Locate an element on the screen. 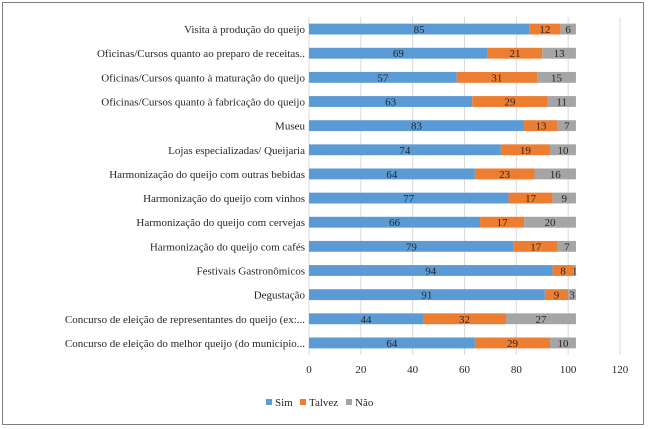 Image resolution: width=648 pixels, height=429 pixels. data-label: 1 is located at coordinates (575, 272).